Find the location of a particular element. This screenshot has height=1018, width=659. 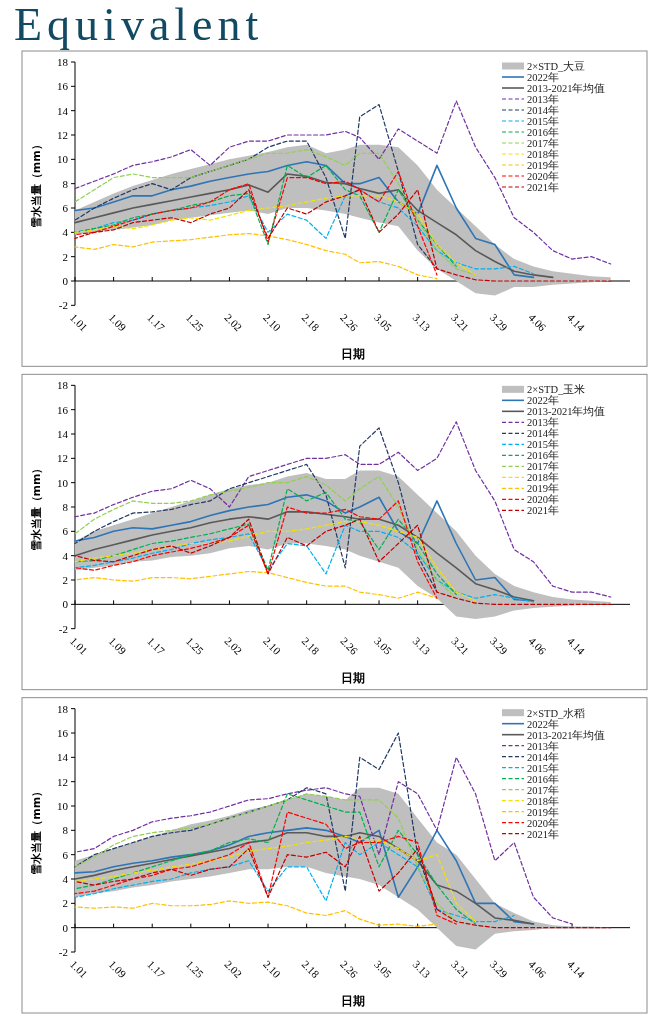

annotation: 2×STD_水稻 is located at coordinates (556, 712).